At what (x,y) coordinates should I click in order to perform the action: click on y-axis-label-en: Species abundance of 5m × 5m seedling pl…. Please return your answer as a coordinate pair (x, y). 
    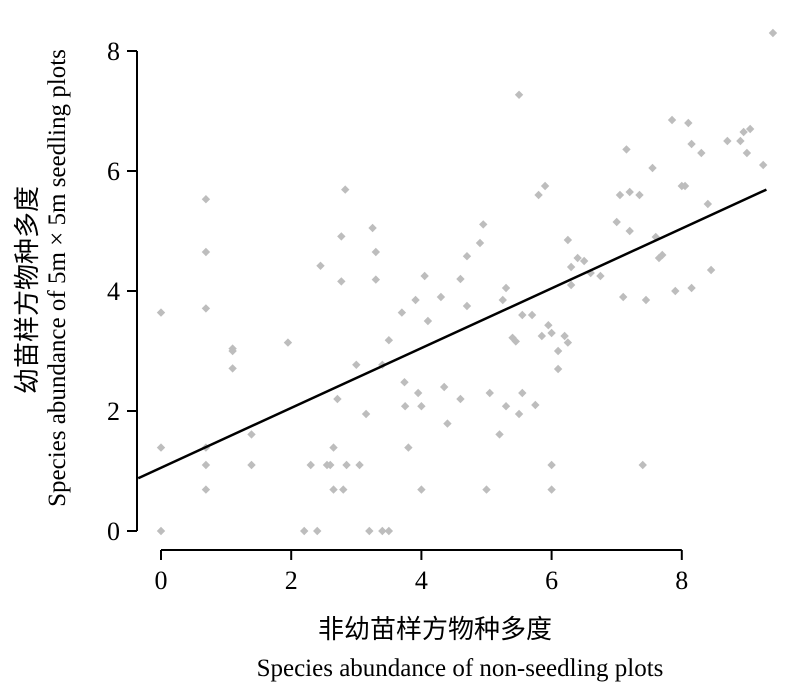
    Looking at the image, I should click on (57, 278).